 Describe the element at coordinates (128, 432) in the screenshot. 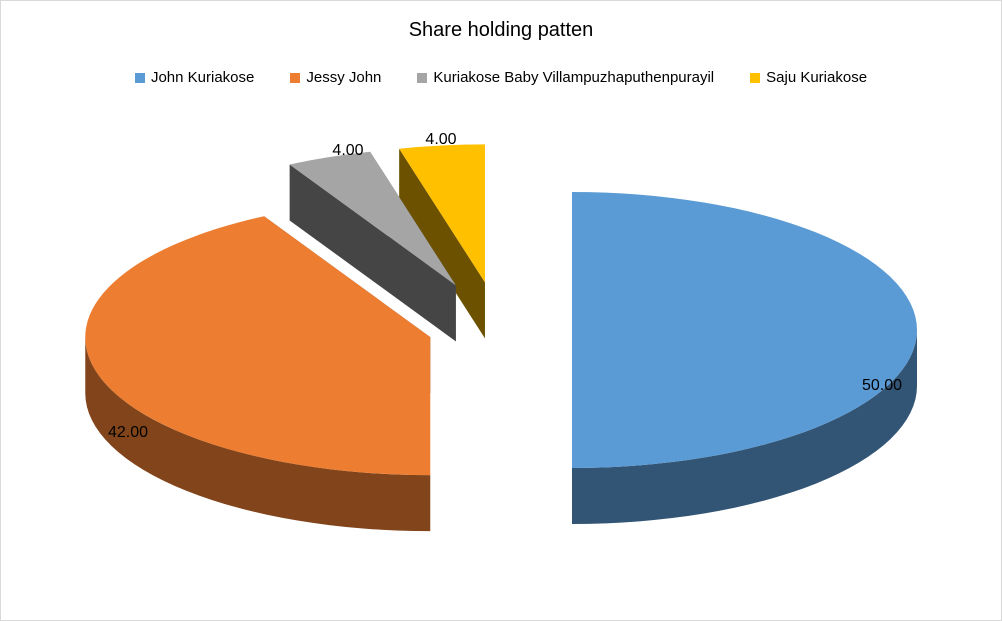

I see `data-label: 42.00` at that location.